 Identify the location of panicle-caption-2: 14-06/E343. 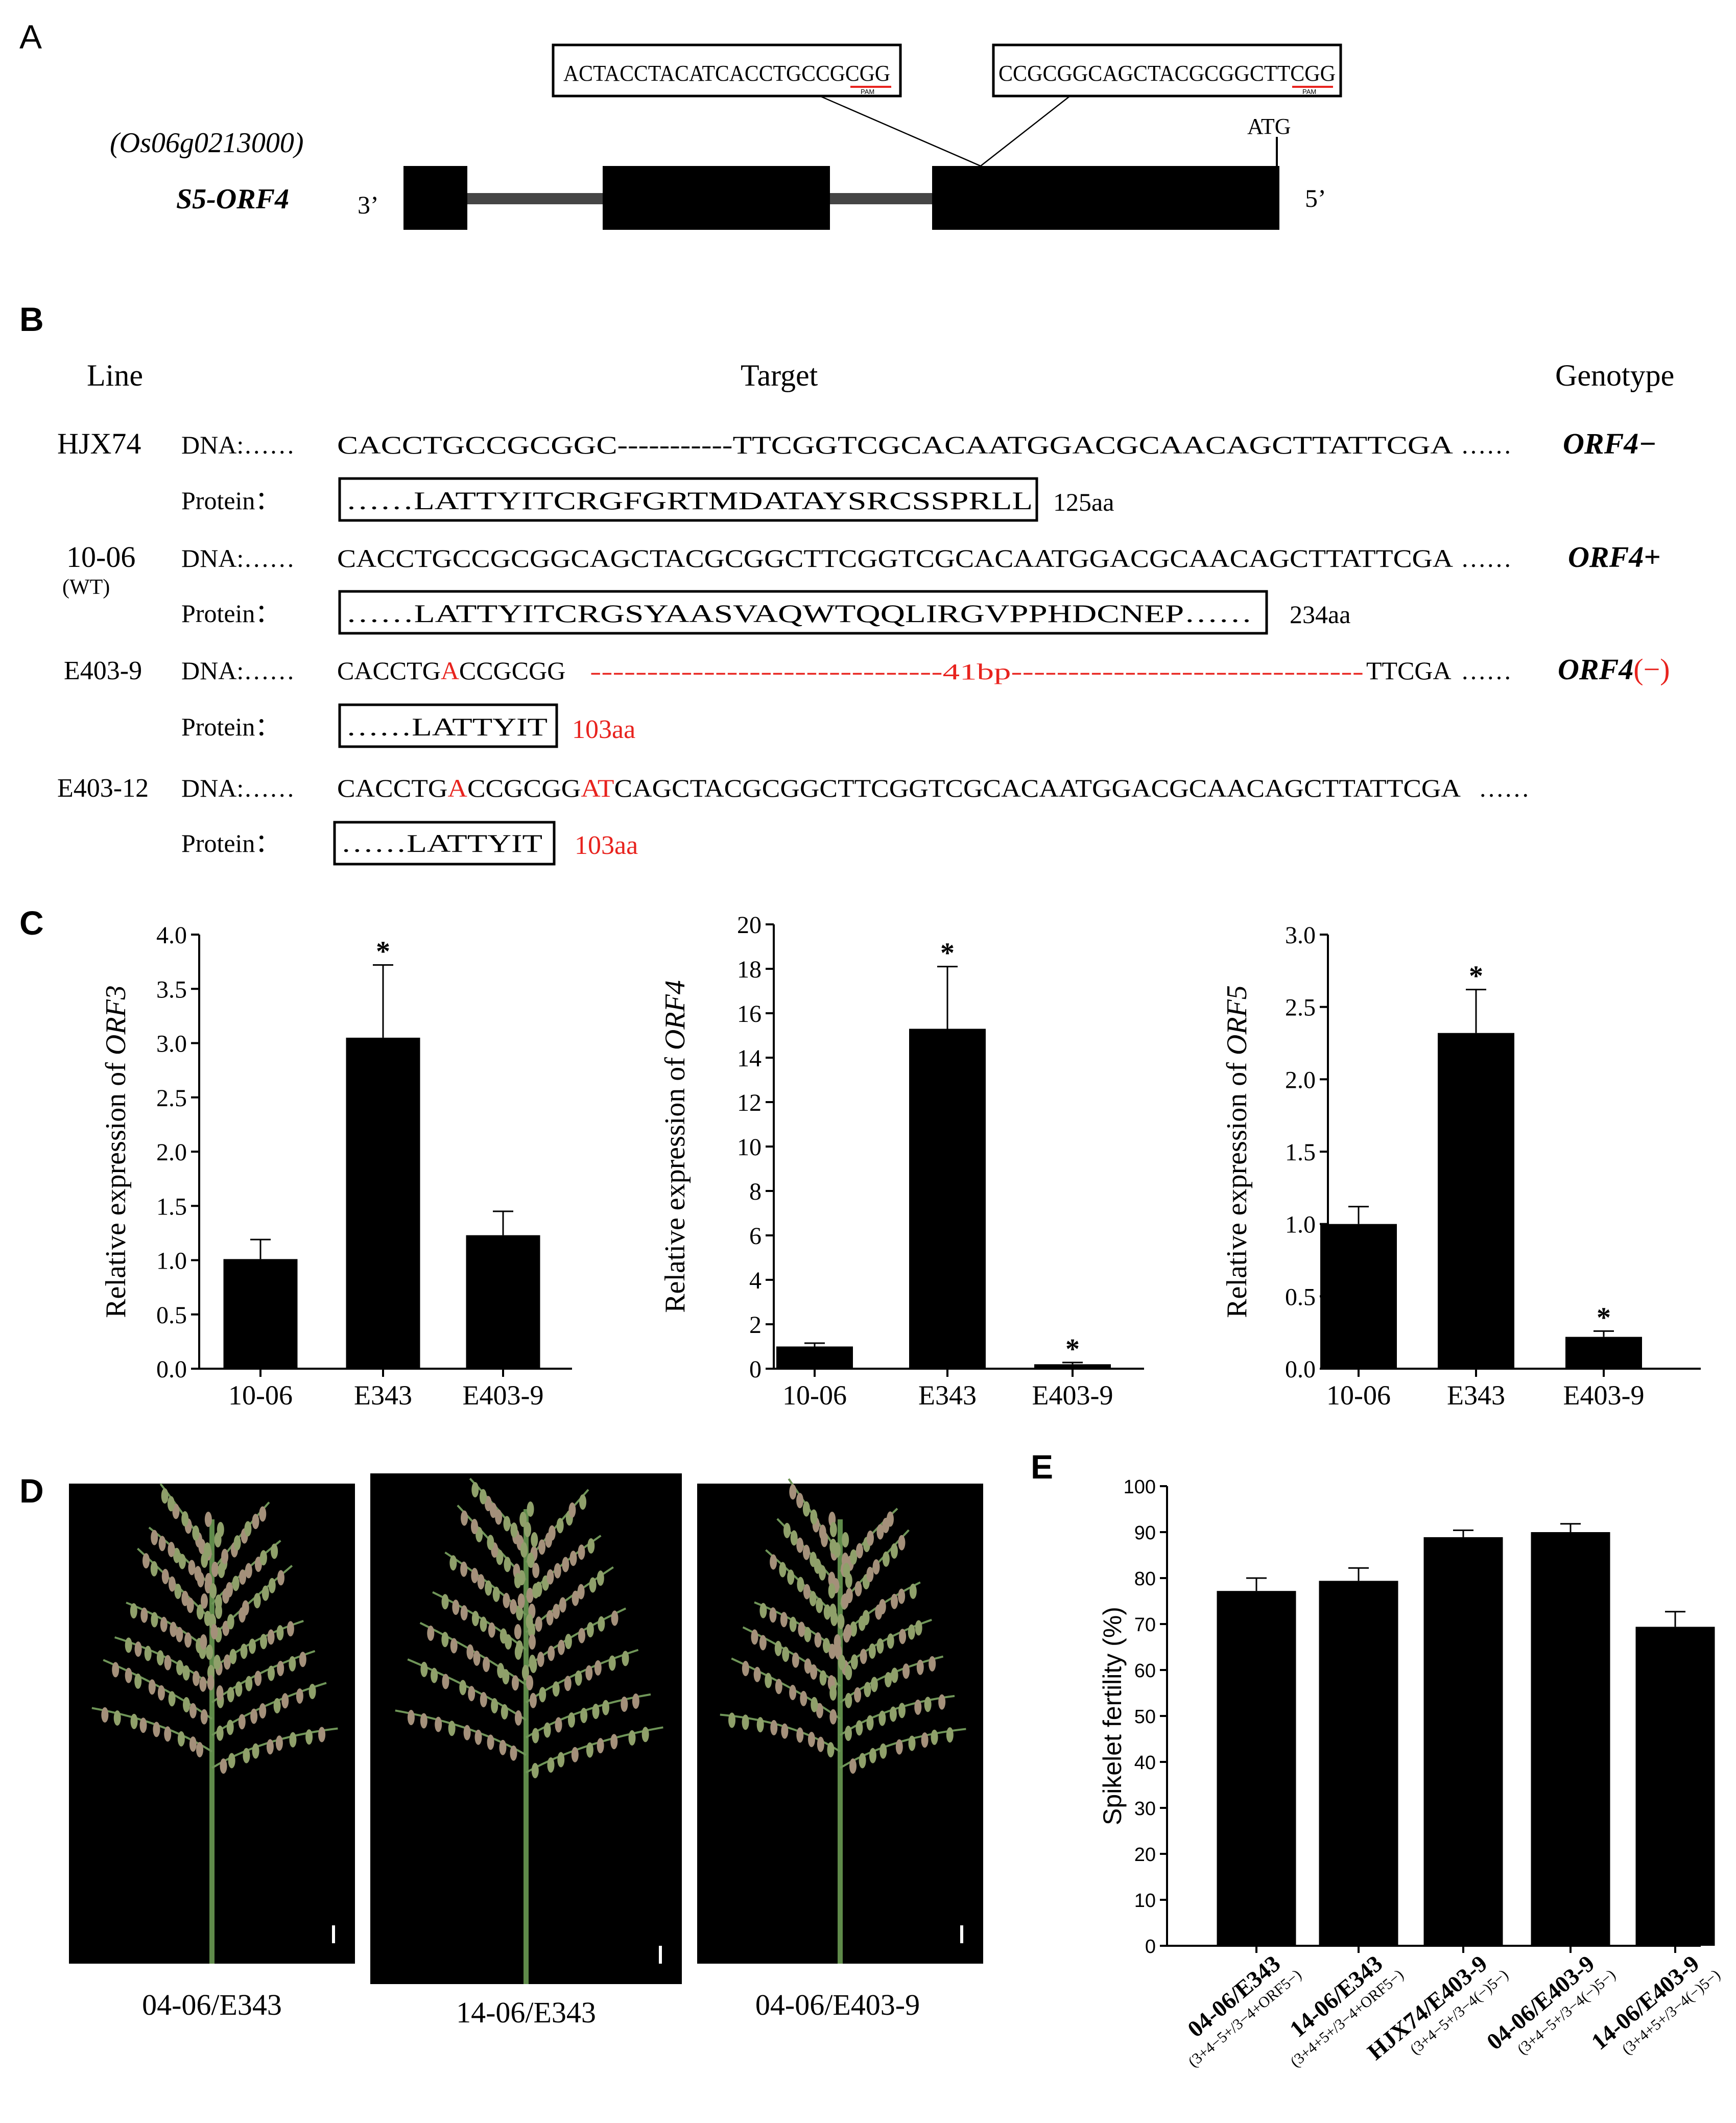
(526, 2012).